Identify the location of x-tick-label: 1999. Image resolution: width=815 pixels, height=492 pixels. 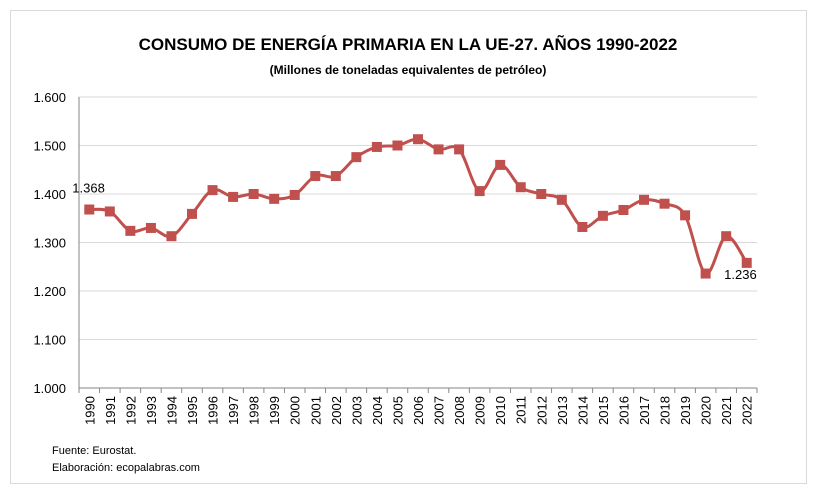
(274, 410).